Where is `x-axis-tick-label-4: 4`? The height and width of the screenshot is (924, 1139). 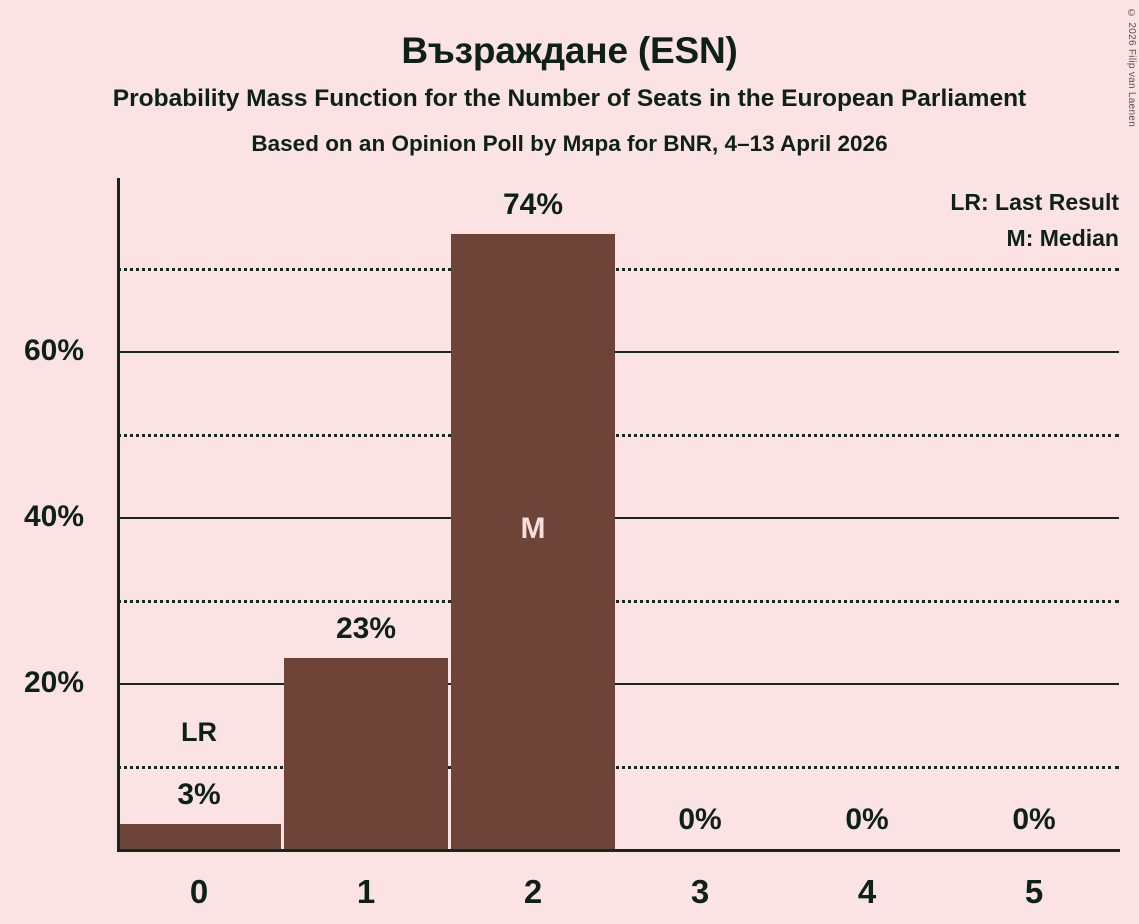 x-axis-tick-label-4: 4 is located at coordinates (867, 891).